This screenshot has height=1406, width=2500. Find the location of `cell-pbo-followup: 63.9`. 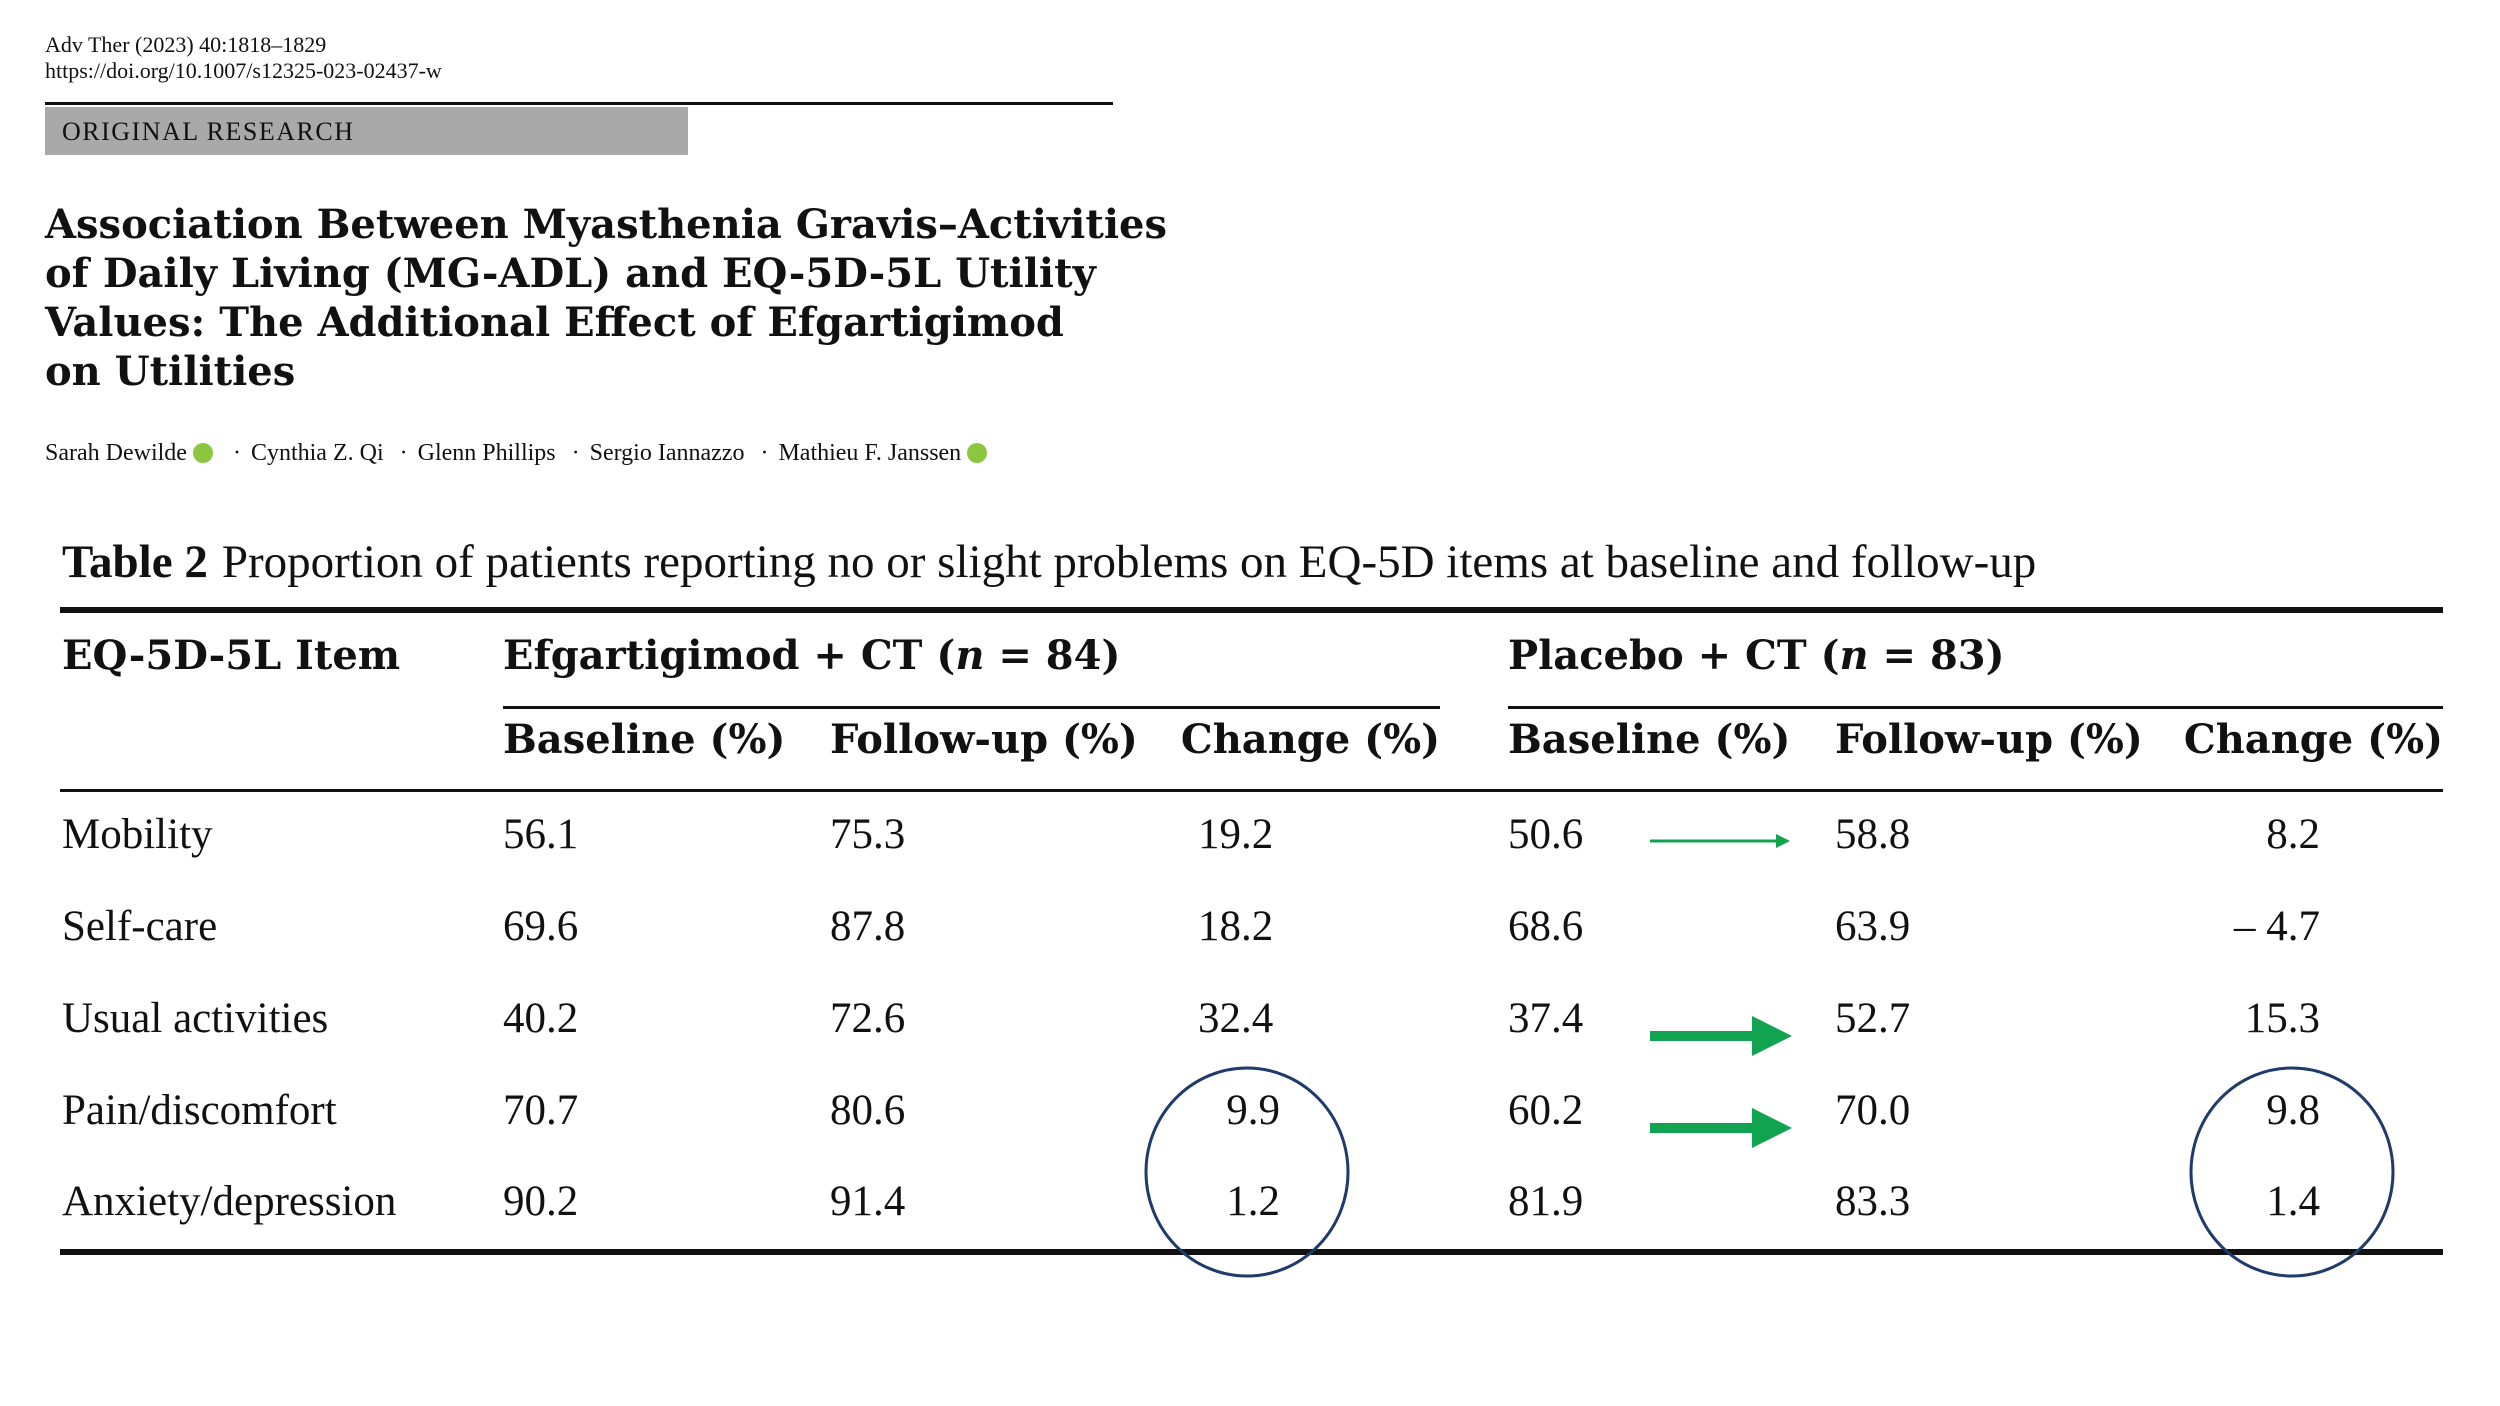

cell-pbo-followup: 63.9 is located at coordinates (1873, 926).